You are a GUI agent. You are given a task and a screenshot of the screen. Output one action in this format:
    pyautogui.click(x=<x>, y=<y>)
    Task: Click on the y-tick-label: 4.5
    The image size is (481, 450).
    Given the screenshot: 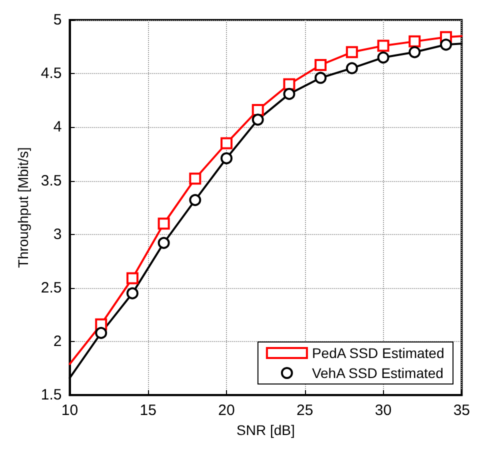 What is the action you would take?
    pyautogui.click(x=51, y=73)
    